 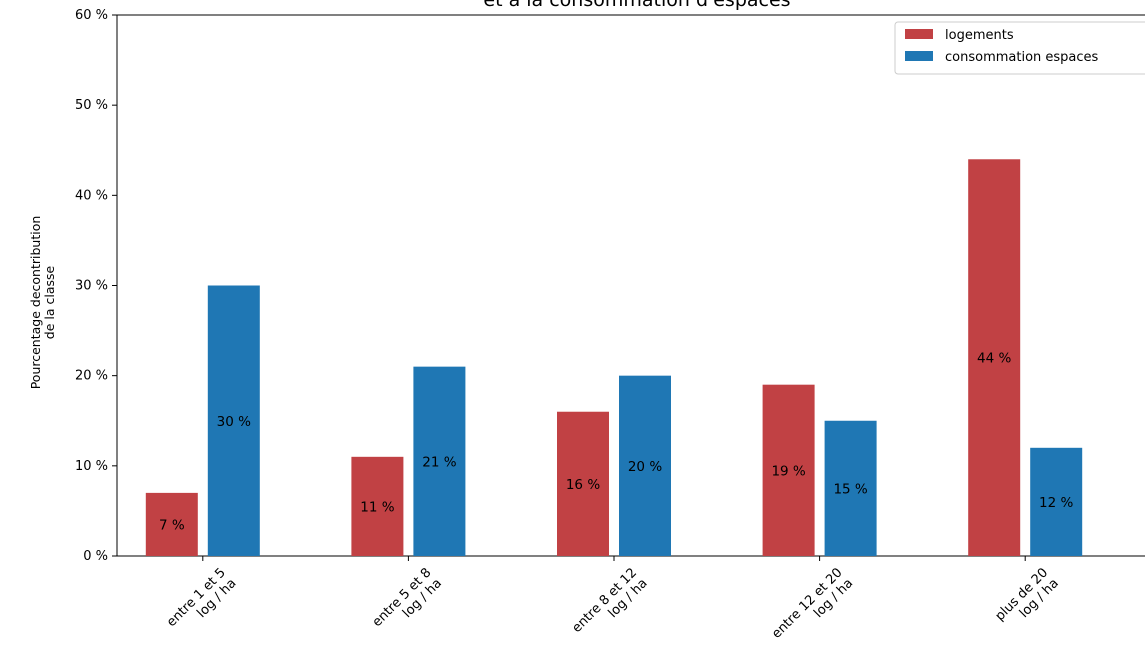 I want to click on legend: logements consommation espaces, so click(x=1019, y=48).